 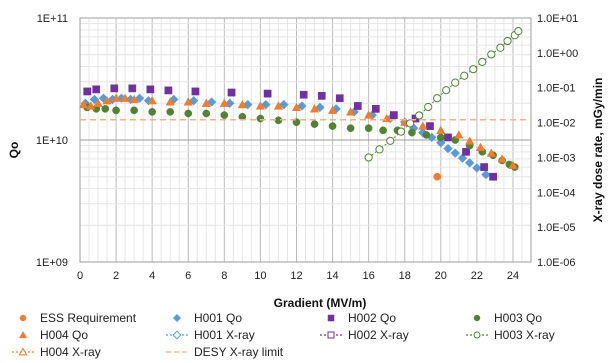 I want to click on legend-label: H003 X-ray, so click(x=524, y=335).